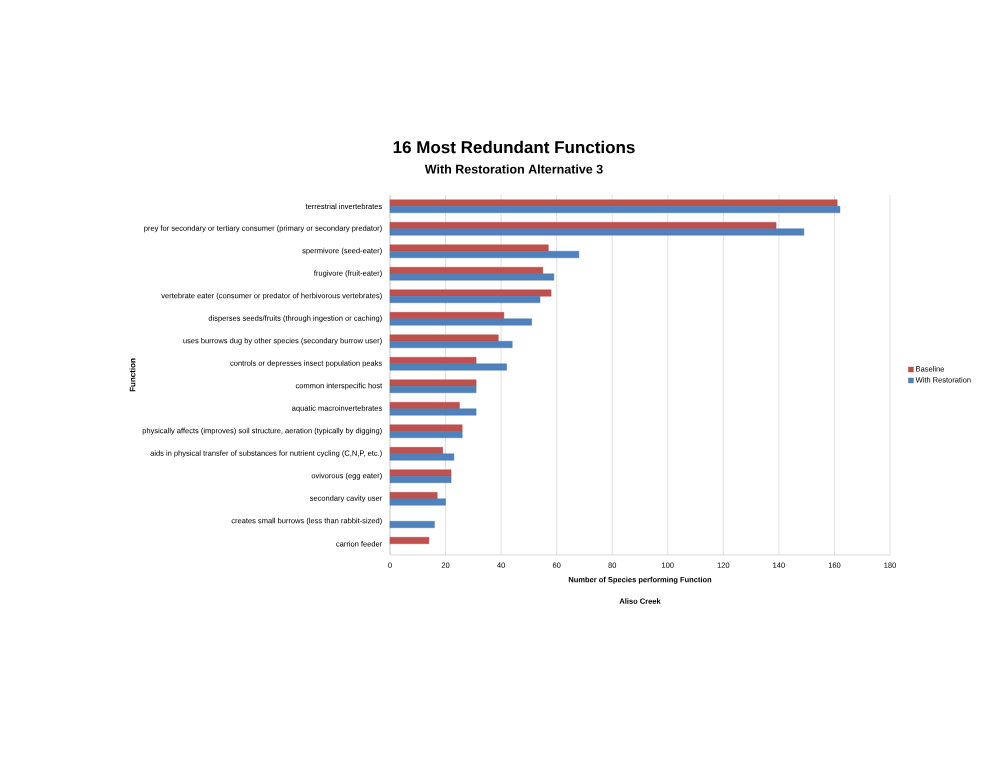  What do you see at coordinates (513, 169) in the screenshot?
I see `chart-subtitle: With Restoration Alternative 3` at bounding box center [513, 169].